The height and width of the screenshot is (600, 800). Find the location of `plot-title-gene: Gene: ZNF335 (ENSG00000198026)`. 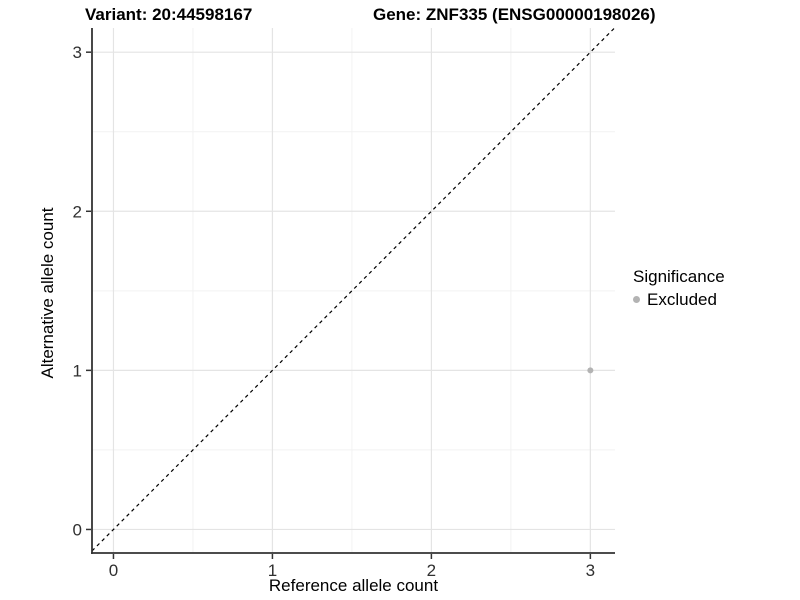

plot-title-gene: Gene: ZNF335 (ENSG00000198026) is located at coordinates (514, 14).